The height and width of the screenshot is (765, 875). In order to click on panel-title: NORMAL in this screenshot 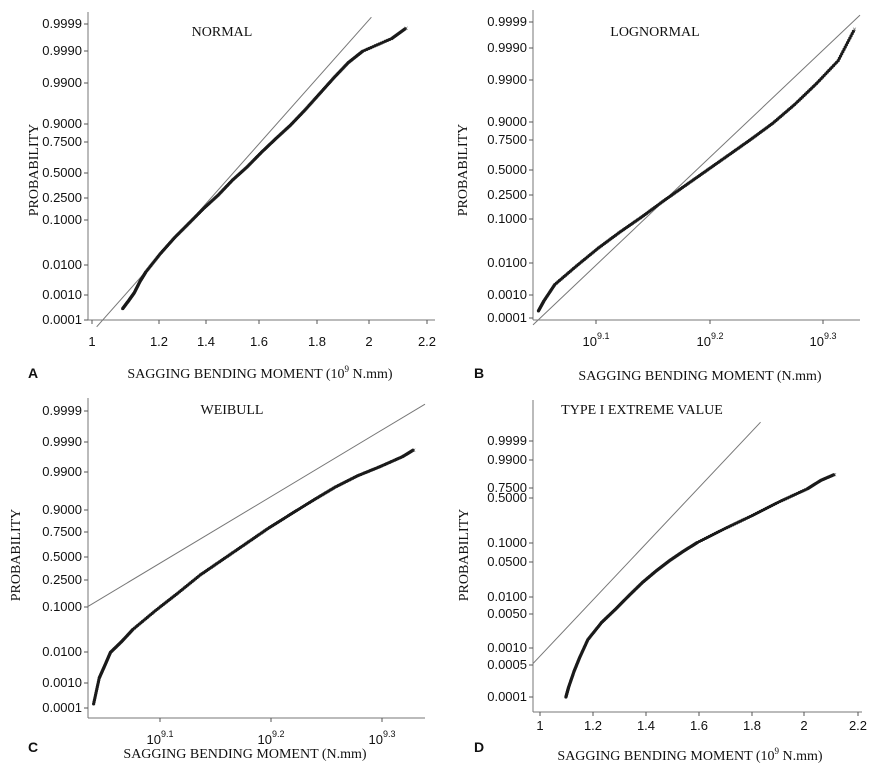, I will do `click(222, 32)`.